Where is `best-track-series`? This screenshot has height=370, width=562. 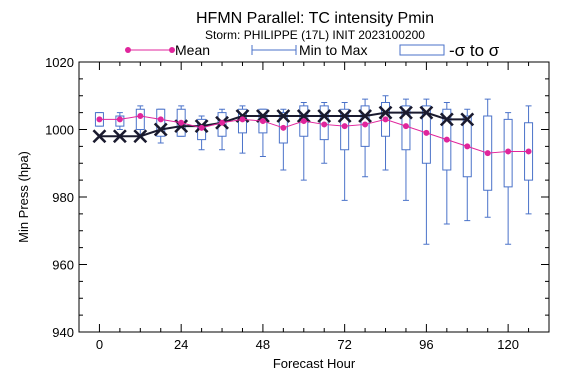
best-track-series is located at coordinates (283, 124).